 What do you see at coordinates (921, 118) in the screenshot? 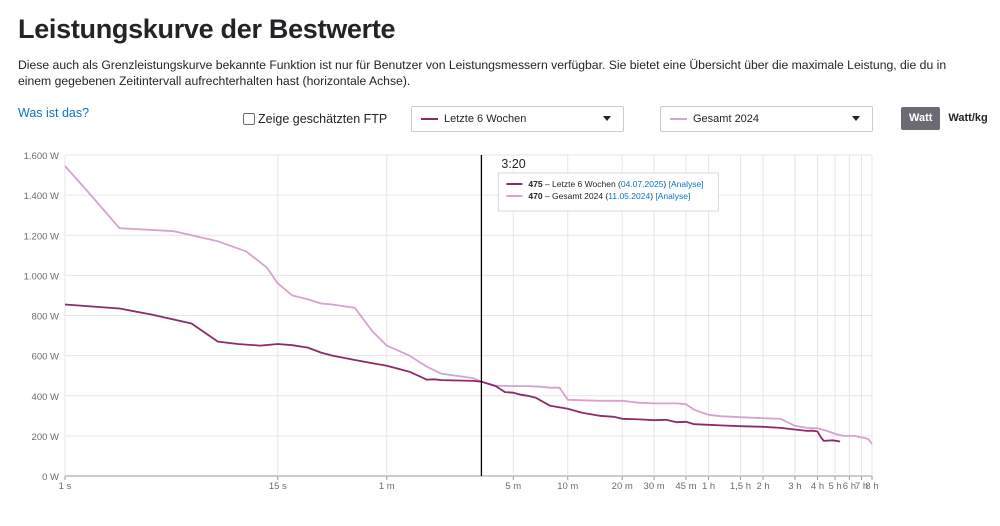
I see `unit-watt-button: Watt` at bounding box center [921, 118].